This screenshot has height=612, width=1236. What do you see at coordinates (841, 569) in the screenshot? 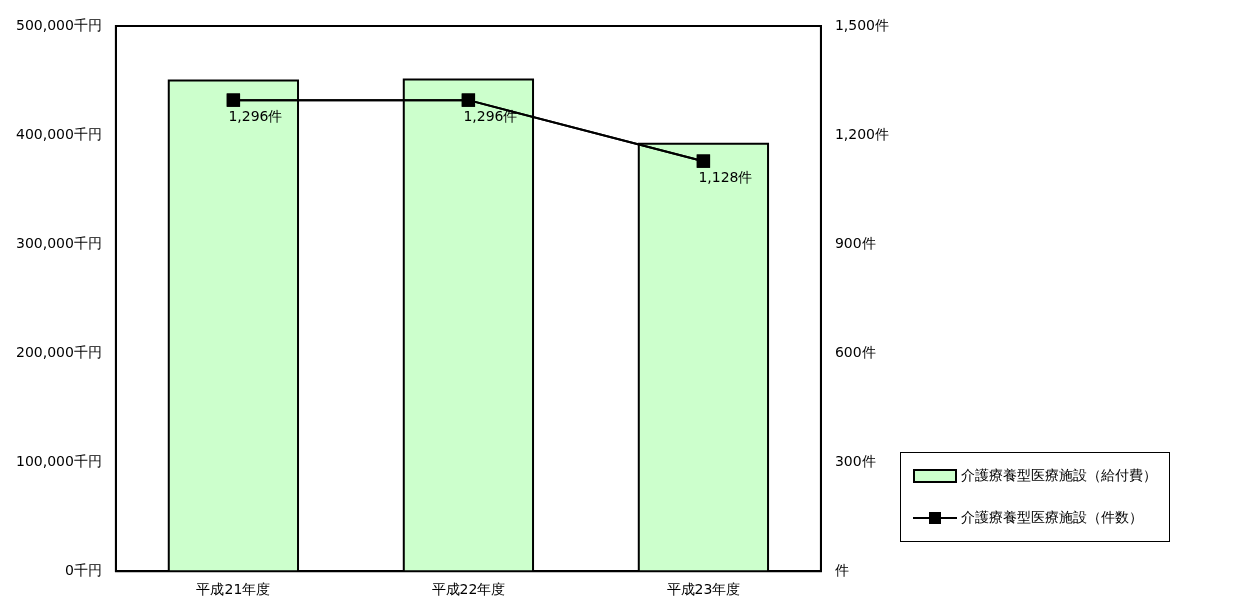
I see `y2-tick-label: 件` at bounding box center [841, 569].